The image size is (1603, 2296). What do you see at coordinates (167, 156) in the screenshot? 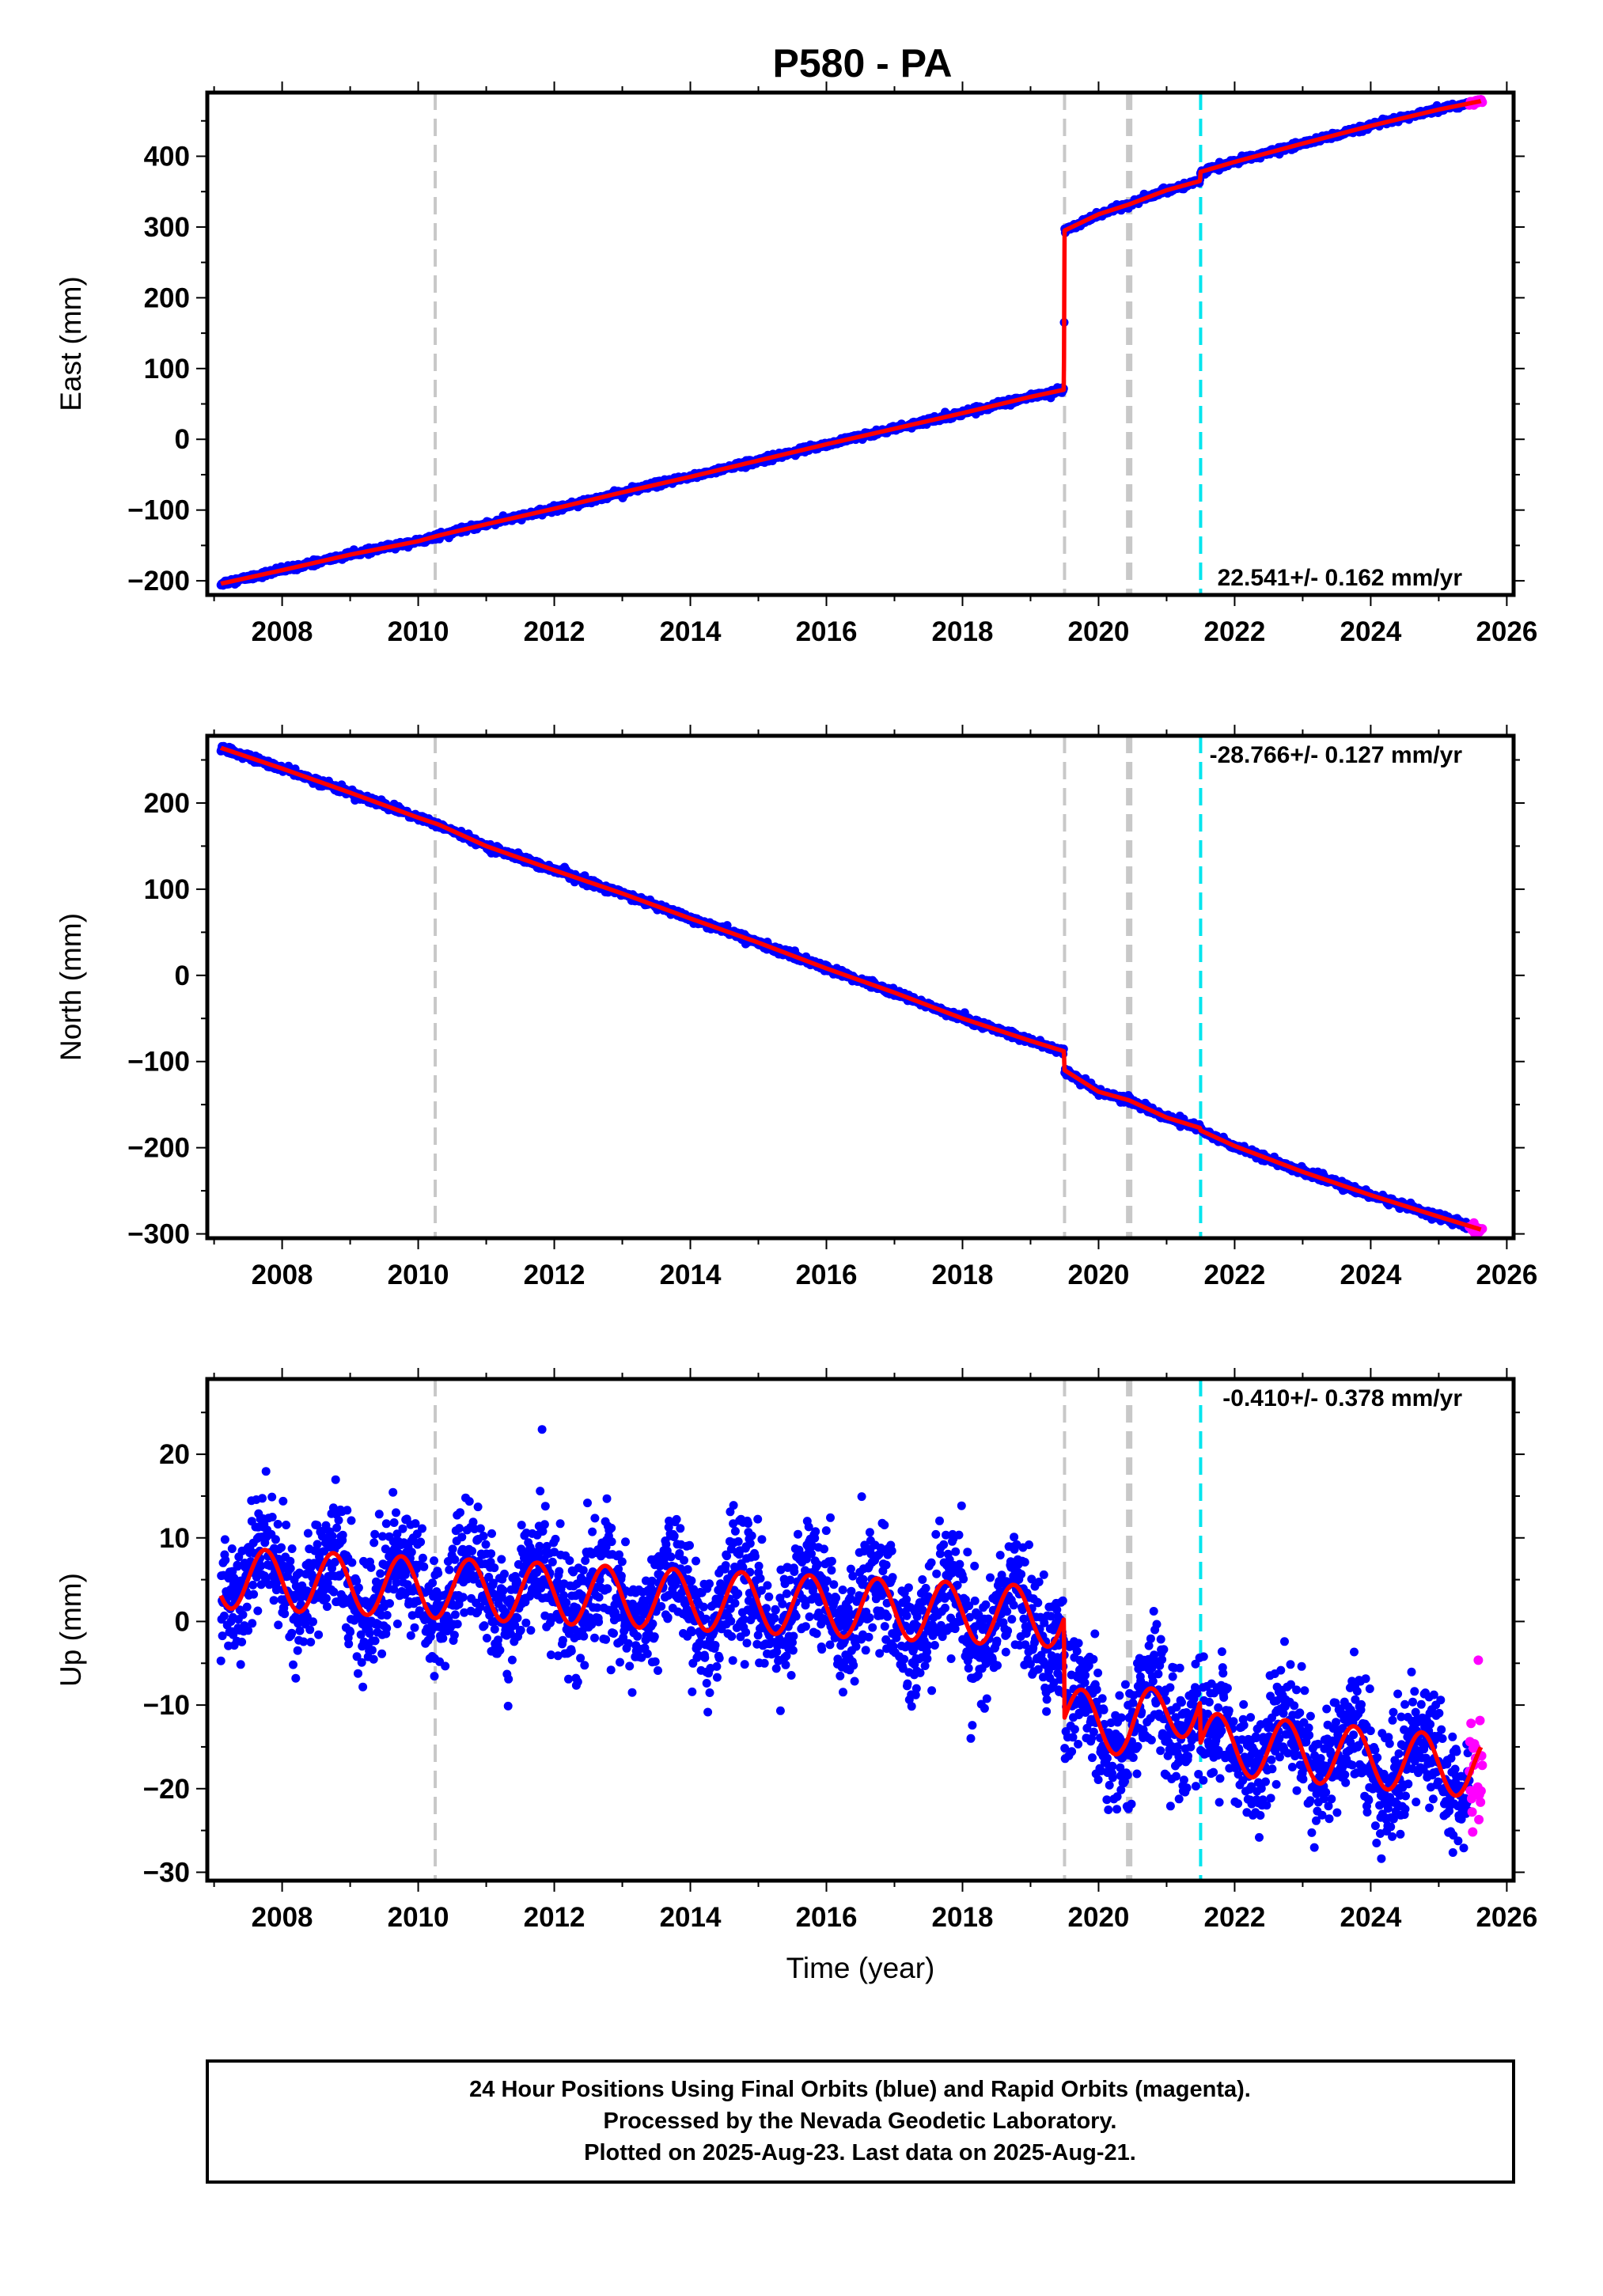
I see `y-tick-label: 400` at bounding box center [167, 156].